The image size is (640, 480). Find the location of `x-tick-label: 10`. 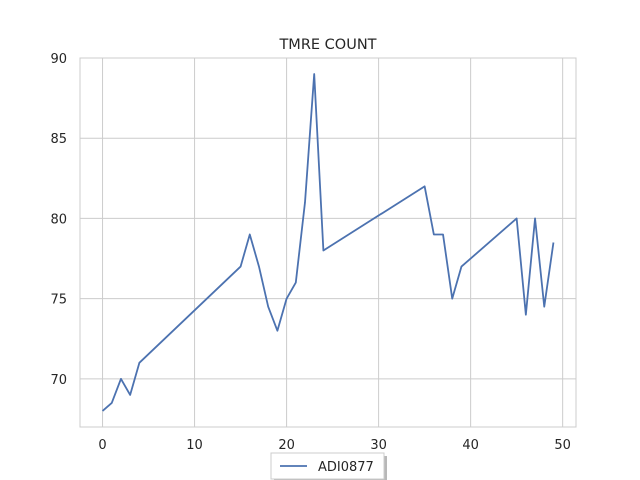

x-tick-label: 10 is located at coordinates (194, 445).